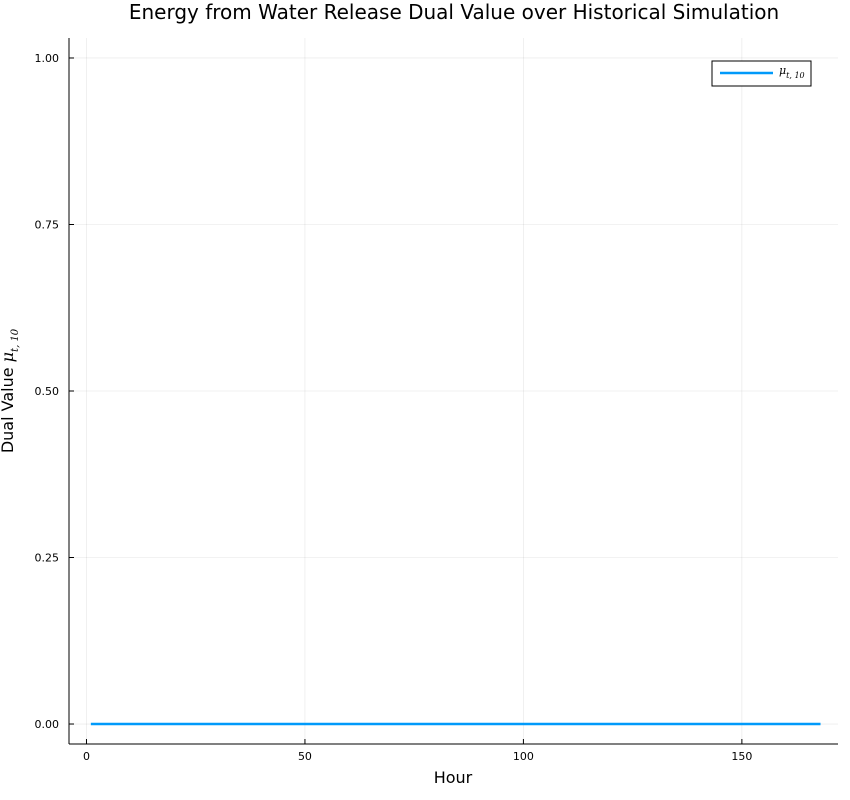  Describe the element at coordinates (523, 756) in the screenshot. I see `x-tick-label-2: 100` at that location.